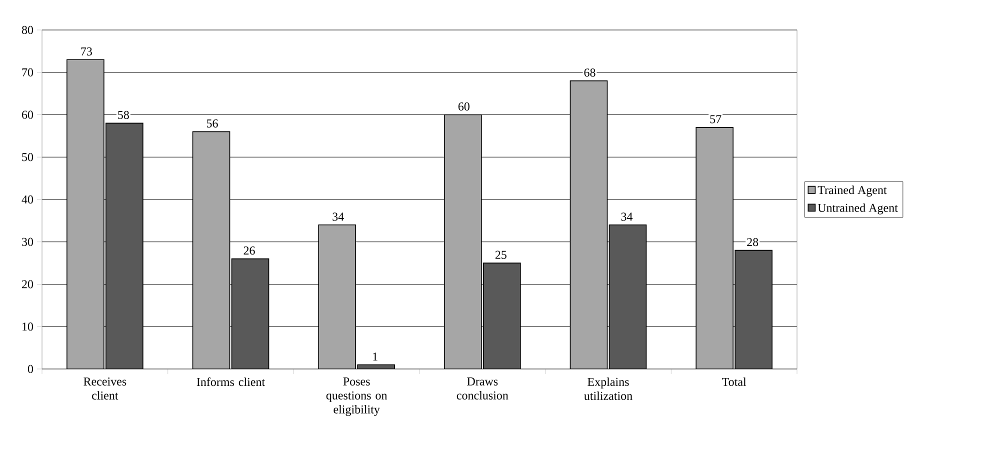  Describe the element at coordinates (231, 382) in the screenshot. I see `x-tick-label: Informs client` at that location.